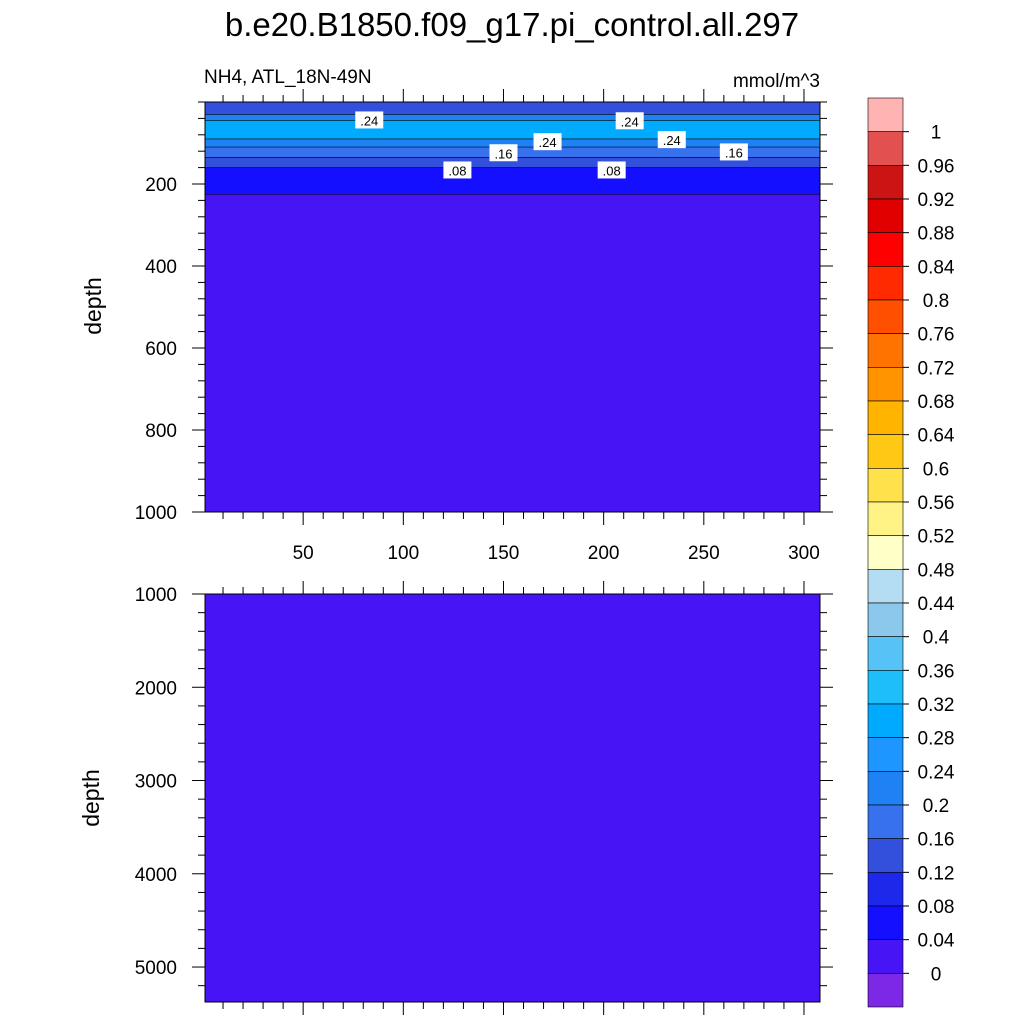  What do you see at coordinates (936, 402) in the screenshot?
I see `colorbar-label: 0.68` at bounding box center [936, 402].